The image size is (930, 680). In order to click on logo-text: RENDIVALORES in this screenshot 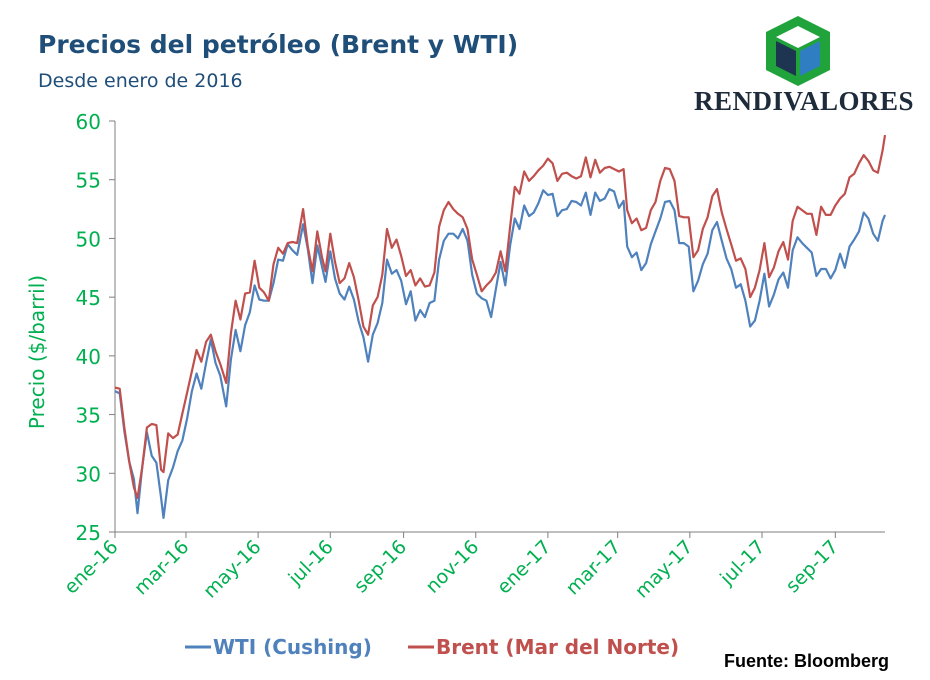, I will do `click(804, 101)`.